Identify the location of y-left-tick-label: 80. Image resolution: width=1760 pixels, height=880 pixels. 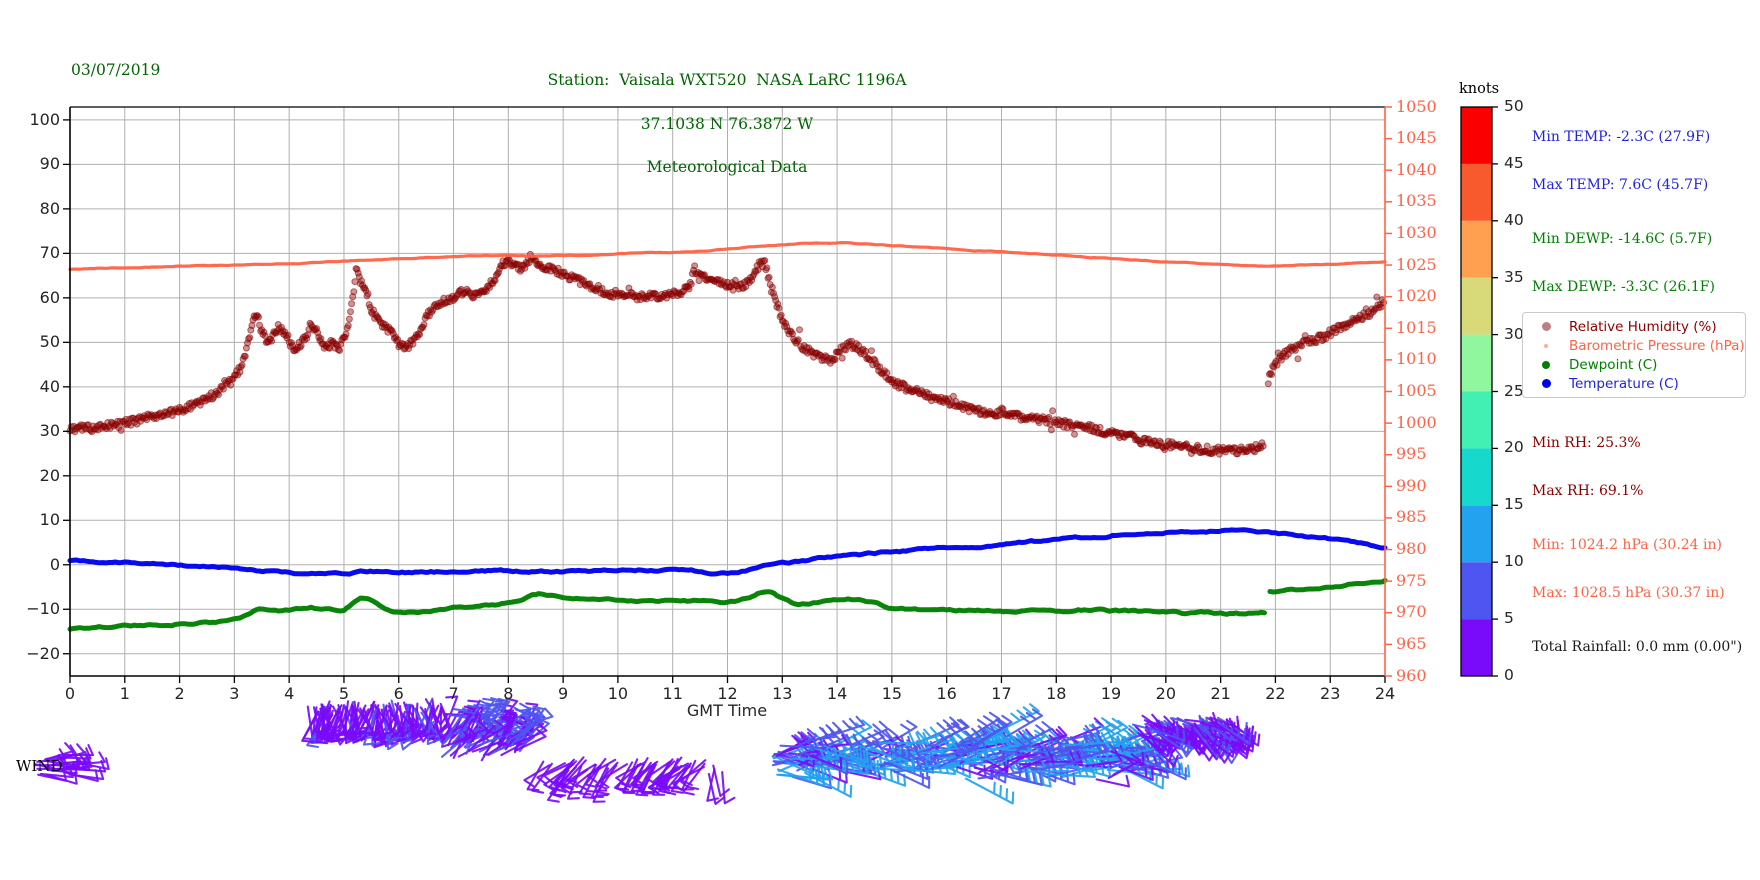
(49, 208).